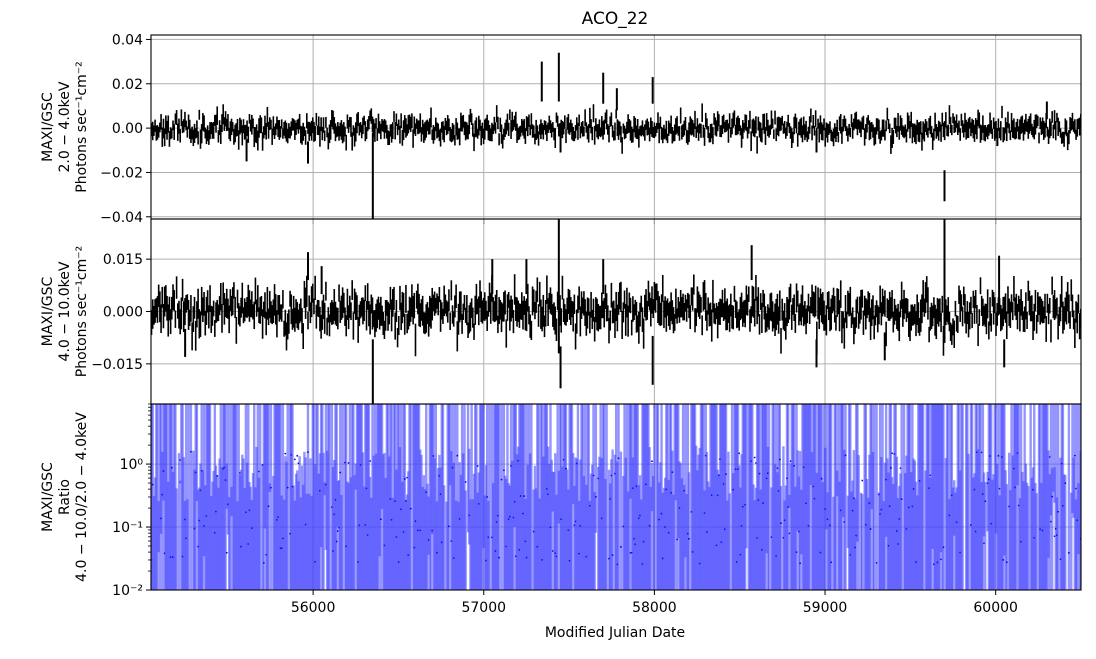 The height and width of the screenshot is (659, 1096). What do you see at coordinates (483, 608) in the screenshot?
I see `x-tick-label: 57000` at bounding box center [483, 608].